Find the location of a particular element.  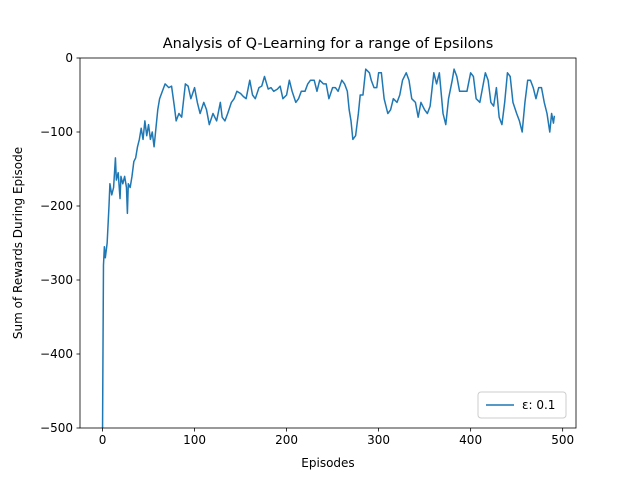

y-tick-label: −300 is located at coordinates (56, 280).